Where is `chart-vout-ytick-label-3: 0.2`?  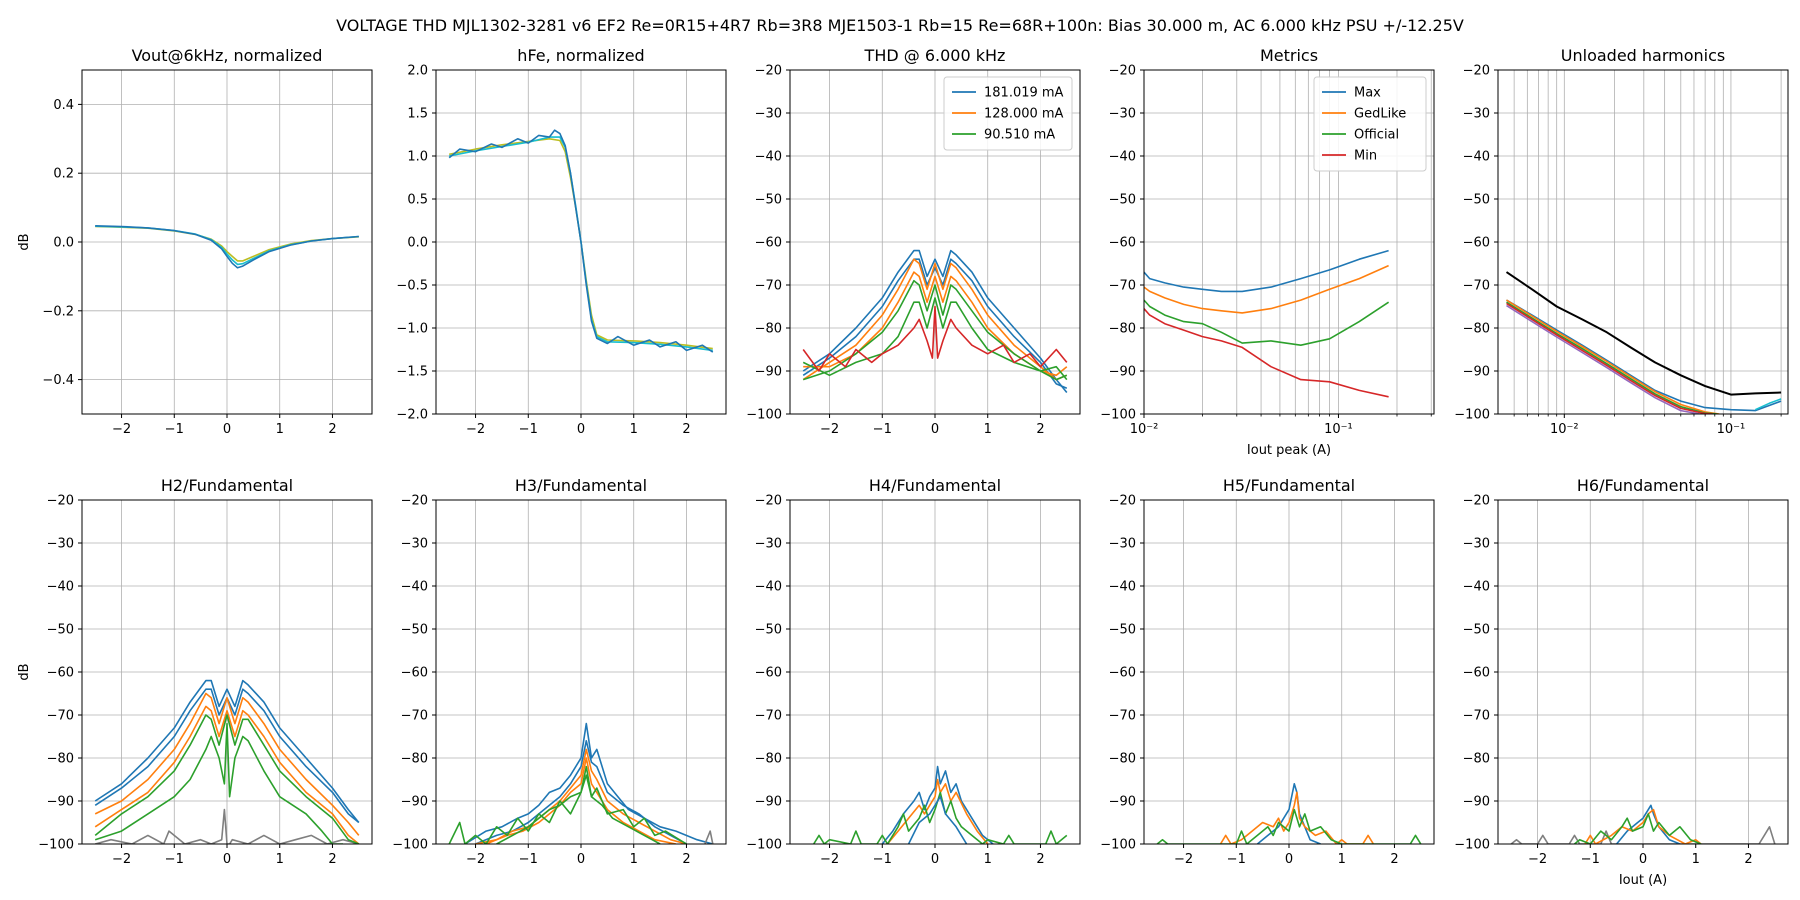 chart-vout-ytick-label-3: 0.2 is located at coordinates (63, 174).